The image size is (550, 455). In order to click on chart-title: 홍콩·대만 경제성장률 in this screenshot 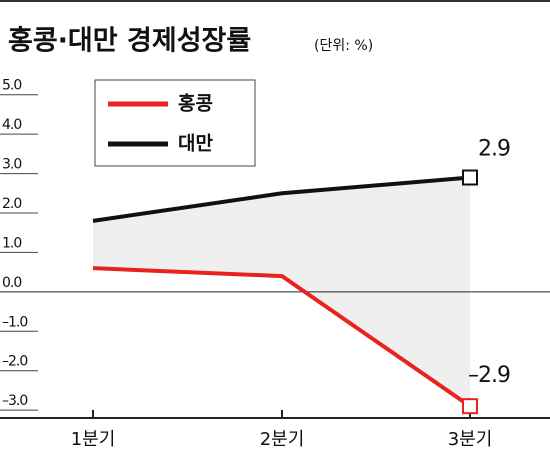, I will do `click(129, 41)`.